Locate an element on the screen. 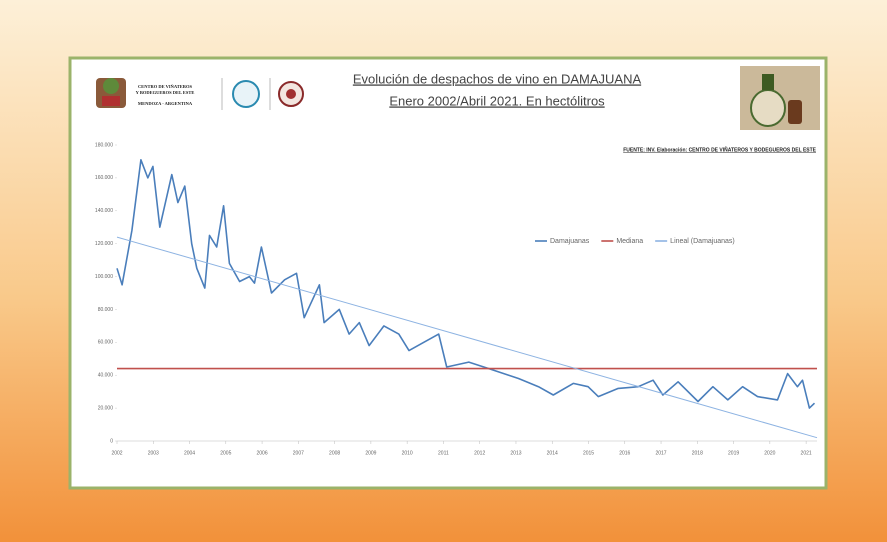  logo-seal-center is located at coordinates (291, 94).